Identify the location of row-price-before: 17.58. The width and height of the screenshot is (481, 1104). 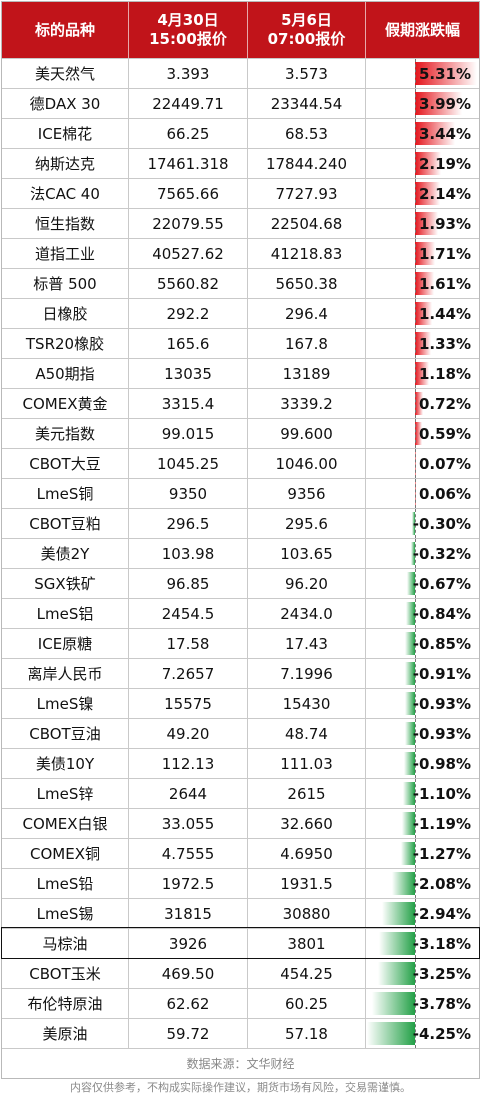
(188, 643).